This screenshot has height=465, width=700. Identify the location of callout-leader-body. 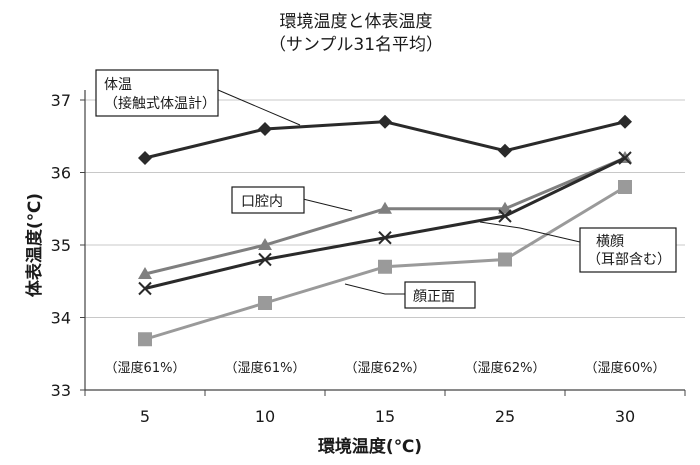
(259, 107).